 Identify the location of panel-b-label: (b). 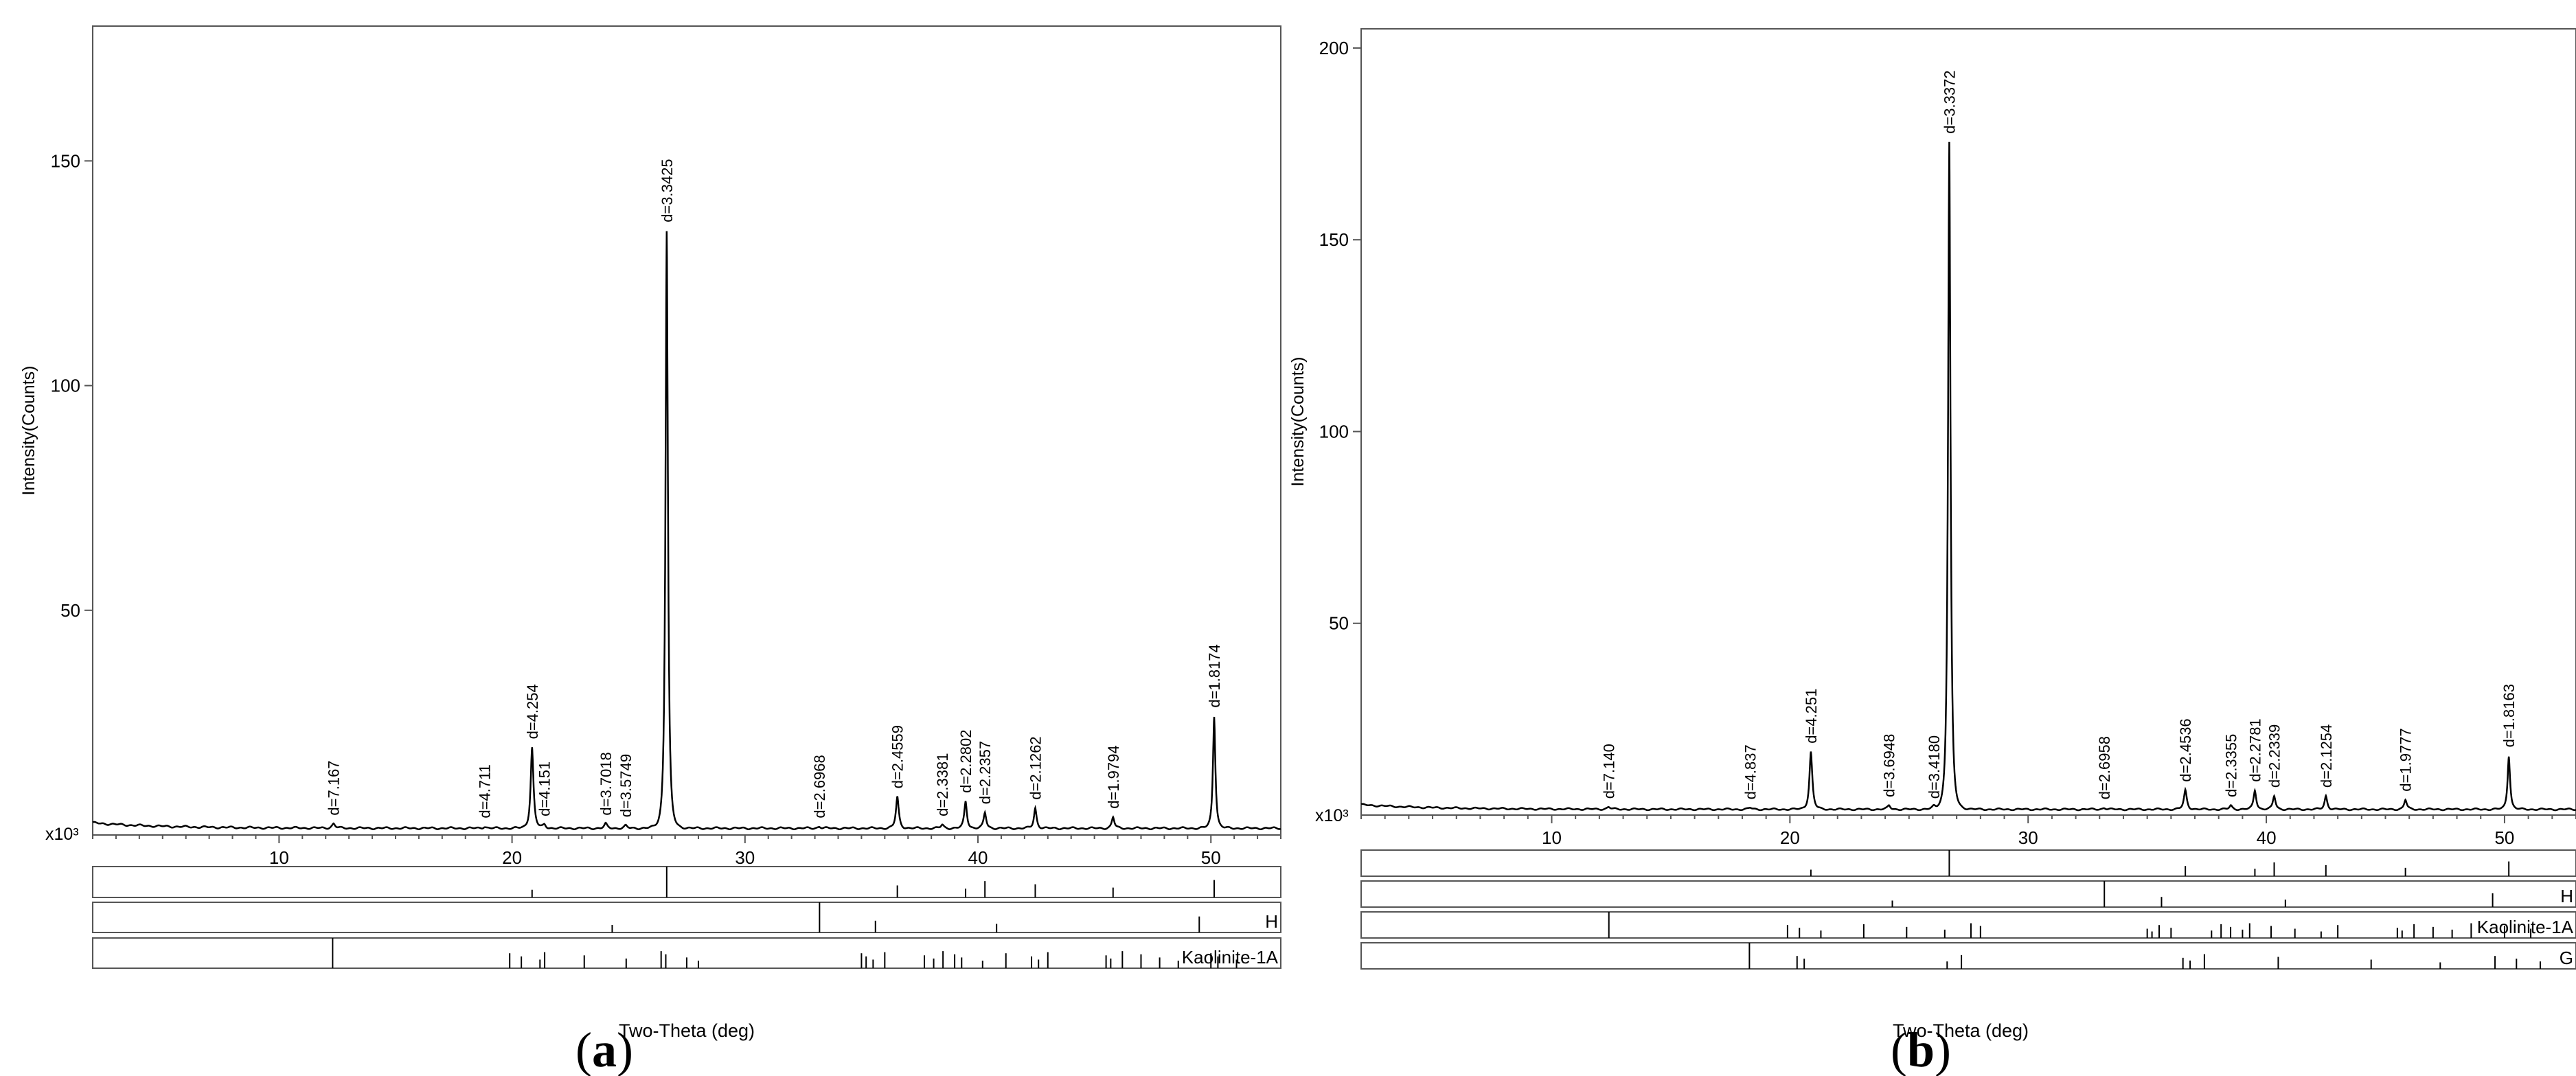
(1921, 1049).